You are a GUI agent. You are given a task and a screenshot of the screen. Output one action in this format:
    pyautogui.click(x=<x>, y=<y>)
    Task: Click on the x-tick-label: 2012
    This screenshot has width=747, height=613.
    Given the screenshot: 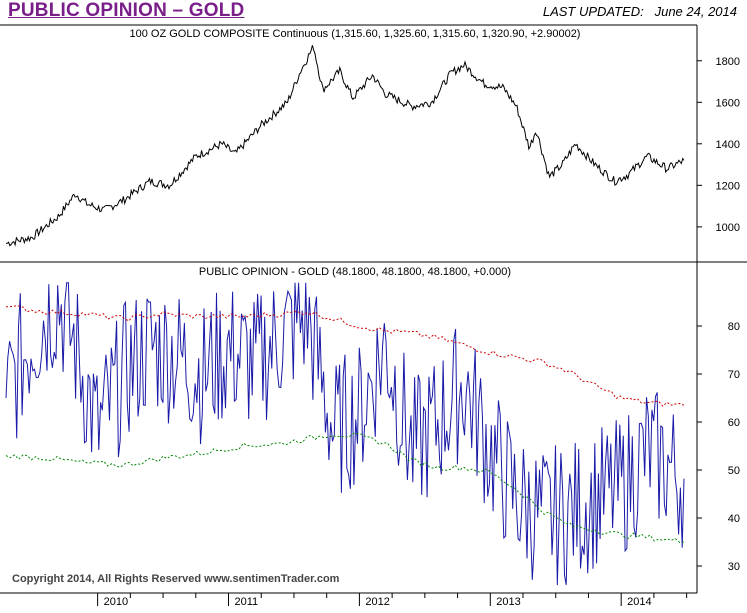 What is the action you would take?
    pyautogui.click(x=377, y=602)
    